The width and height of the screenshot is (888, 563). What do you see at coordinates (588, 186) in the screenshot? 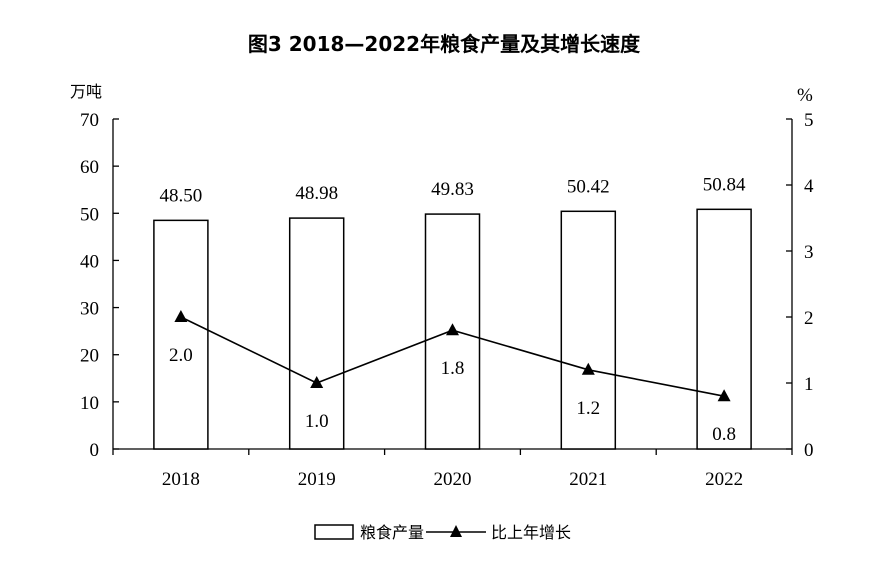
I see `bar-data-label: 50.42` at bounding box center [588, 186].